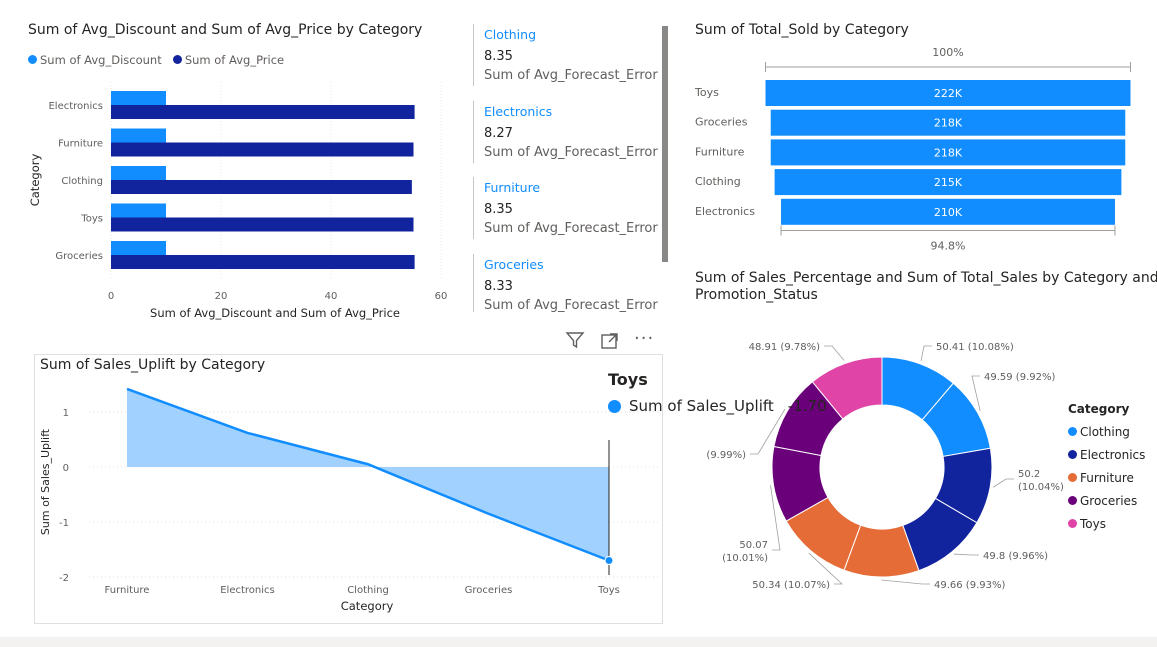  I want to click on tooltip-value: -1.70, so click(807, 406).